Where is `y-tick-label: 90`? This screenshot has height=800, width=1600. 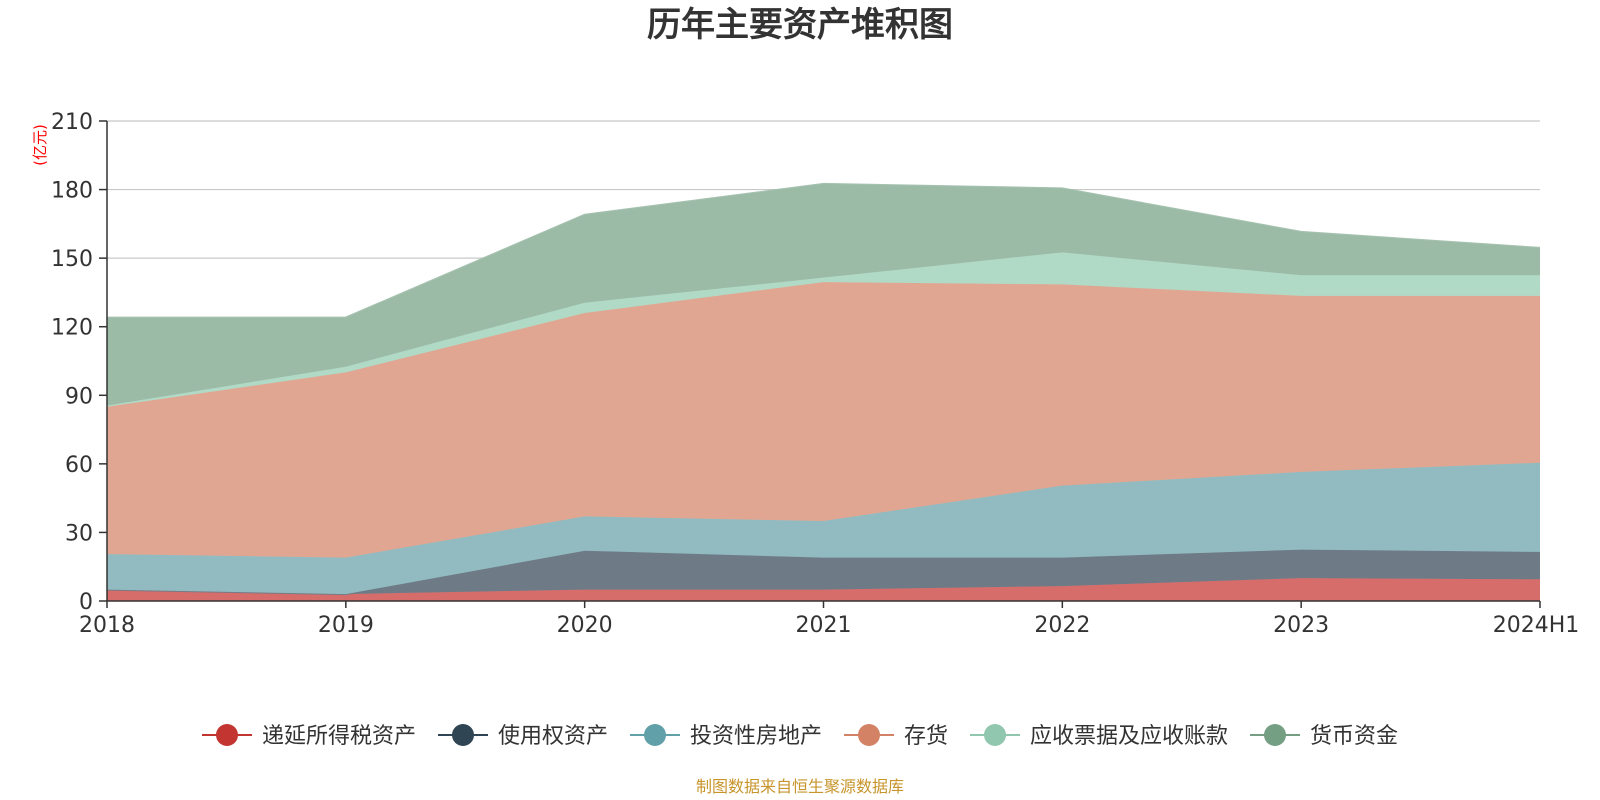
y-tick-label: 90 is located at coordinates (79, 396).